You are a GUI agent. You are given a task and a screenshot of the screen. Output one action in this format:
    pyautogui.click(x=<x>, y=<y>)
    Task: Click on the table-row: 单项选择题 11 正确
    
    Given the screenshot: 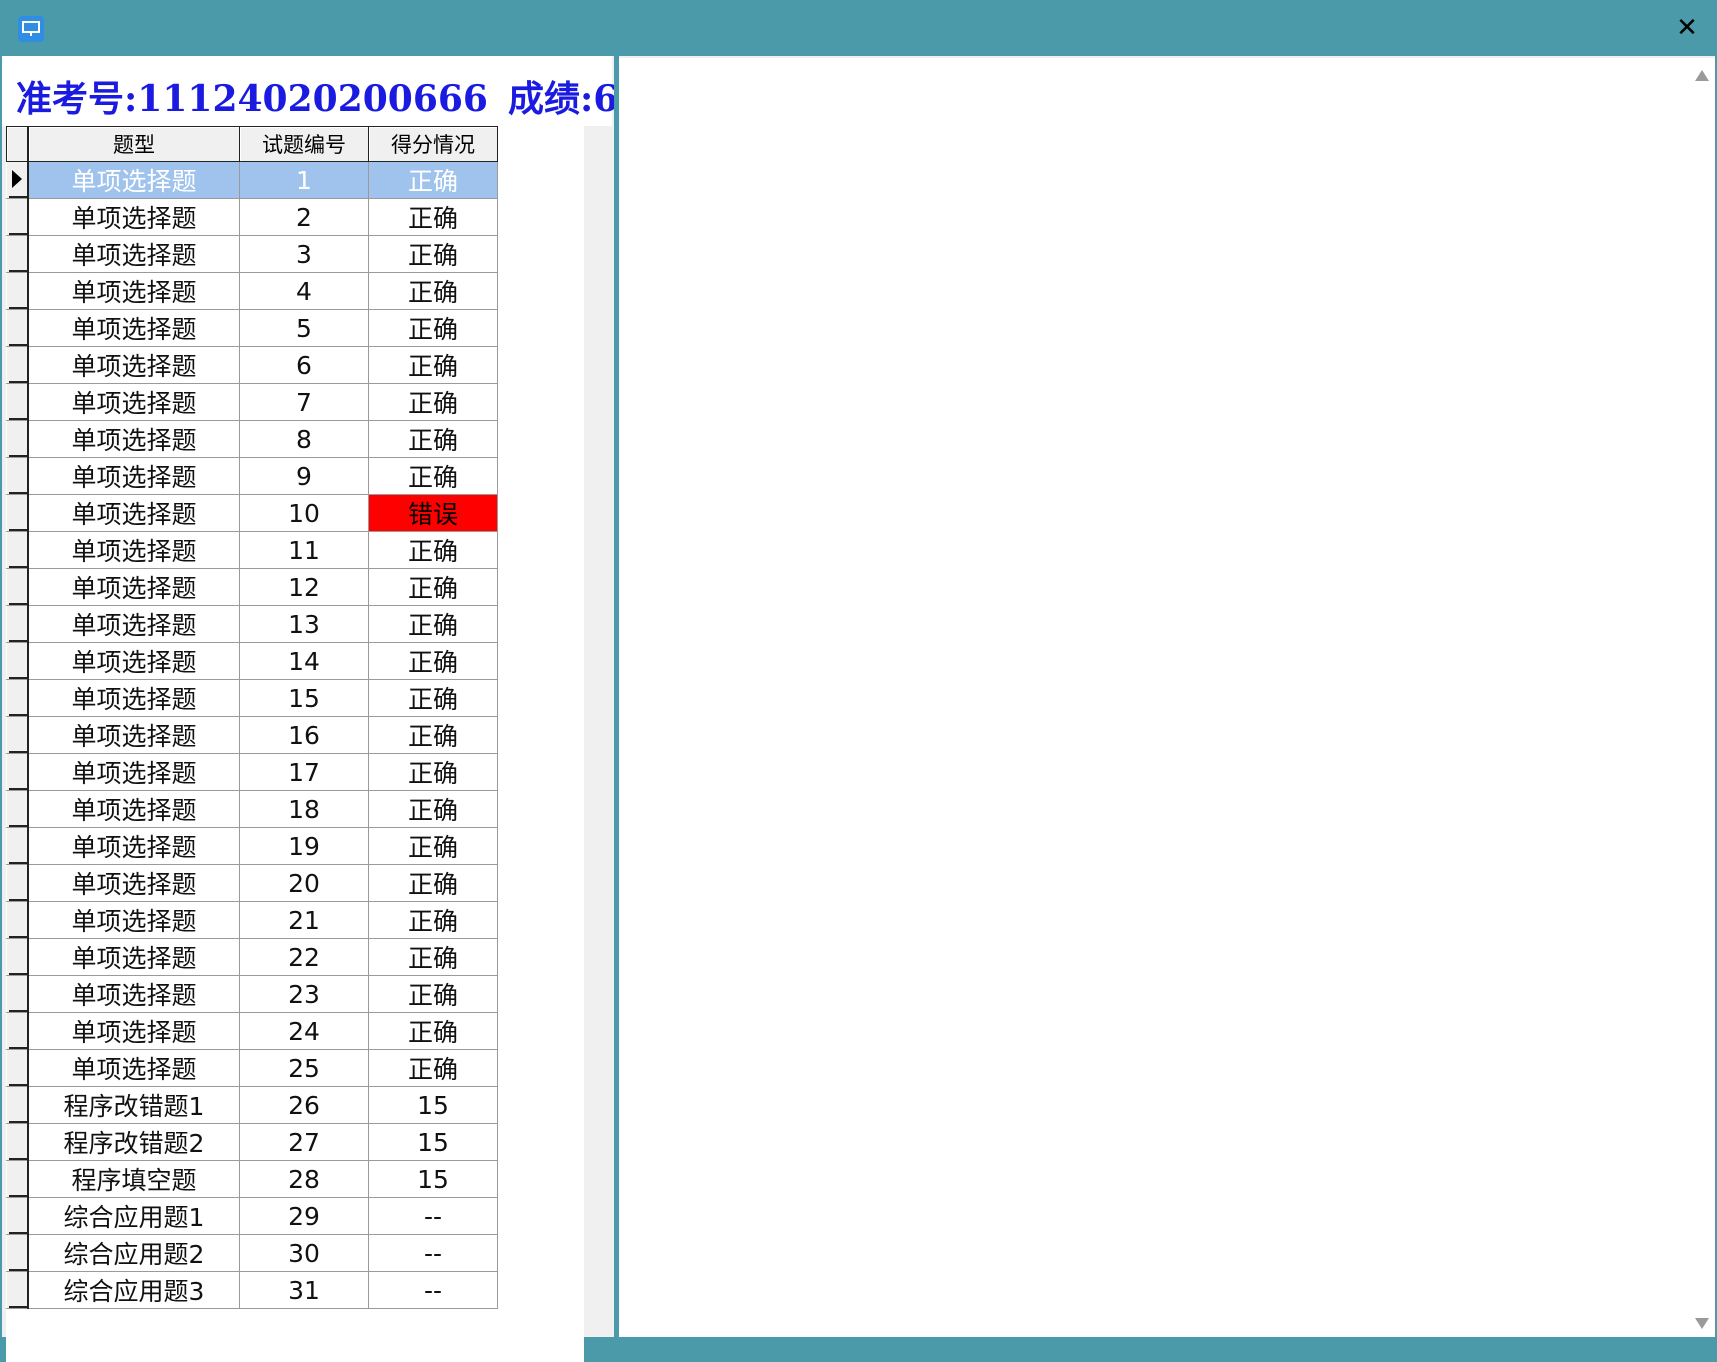 What is the action you would take?
    pyautogui.click(x=252, y=550)
    